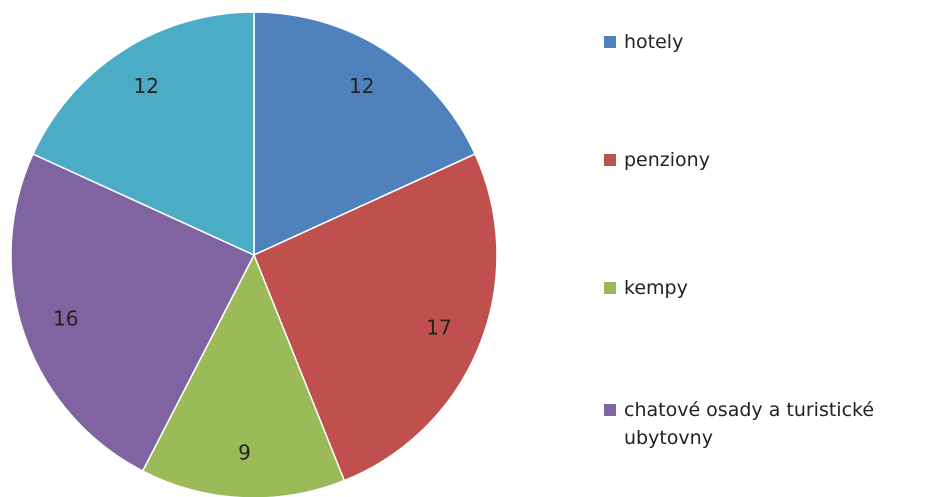 The image size is (942, 497). Describe the element at coordinates (769, 42) in the screenshot. I see `legend-entry: hotely` at that location.